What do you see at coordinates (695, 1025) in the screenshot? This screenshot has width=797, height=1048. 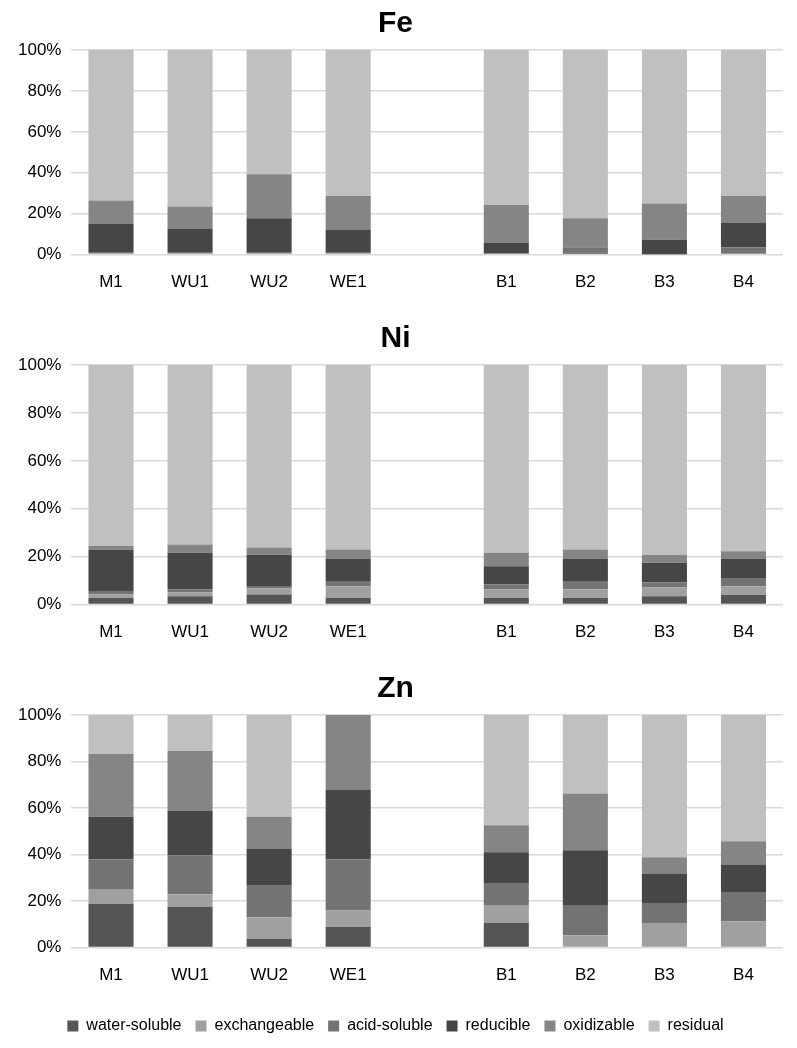 I see `legend-label: residual` at bounding box center [695, 1025].